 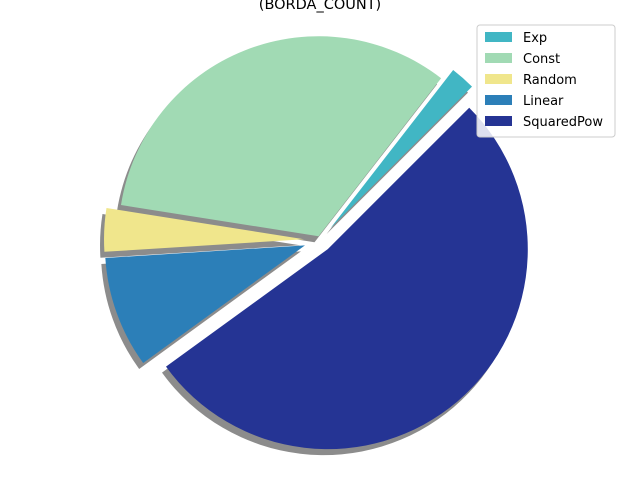 What do you see at coordinates (401, 148) in the screenshot?
I see `pie-slice-exp` at bounding box center [401, 148].